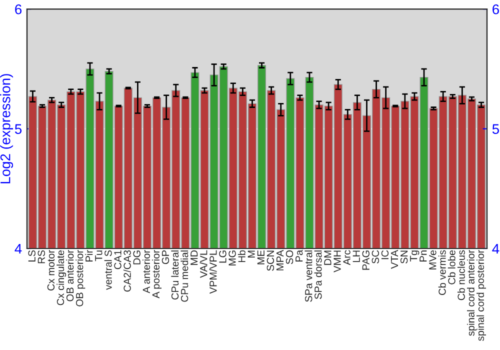 This screenshot has width=500, height=350. Describe the element at coordinates (242, 256) in the screenshot. I see `x-tick-label: Hb` at that location.